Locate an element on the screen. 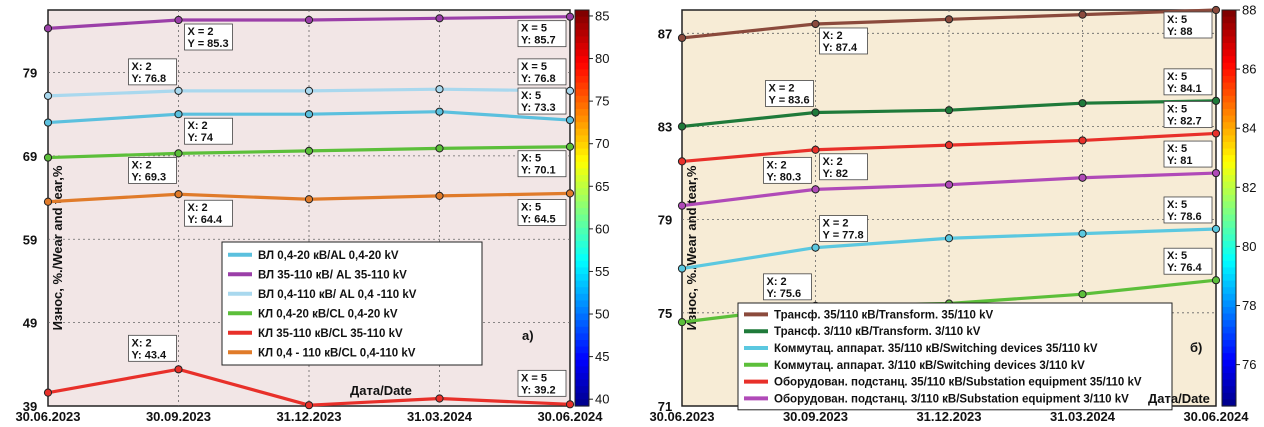 The image size is (1264, 427). data-tip: X: 2Y: 76.8 is located at coordinates (152, 72).